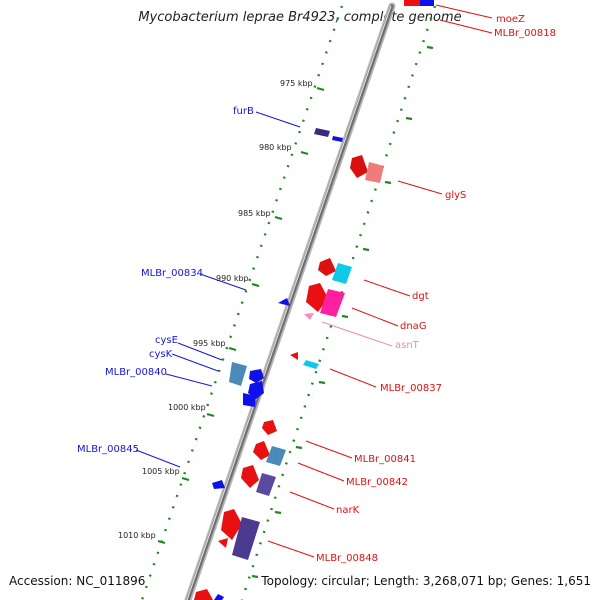  Describe the element at coordinates (412, 3) in the screenshot. I see `gene-block-moez` at that location.